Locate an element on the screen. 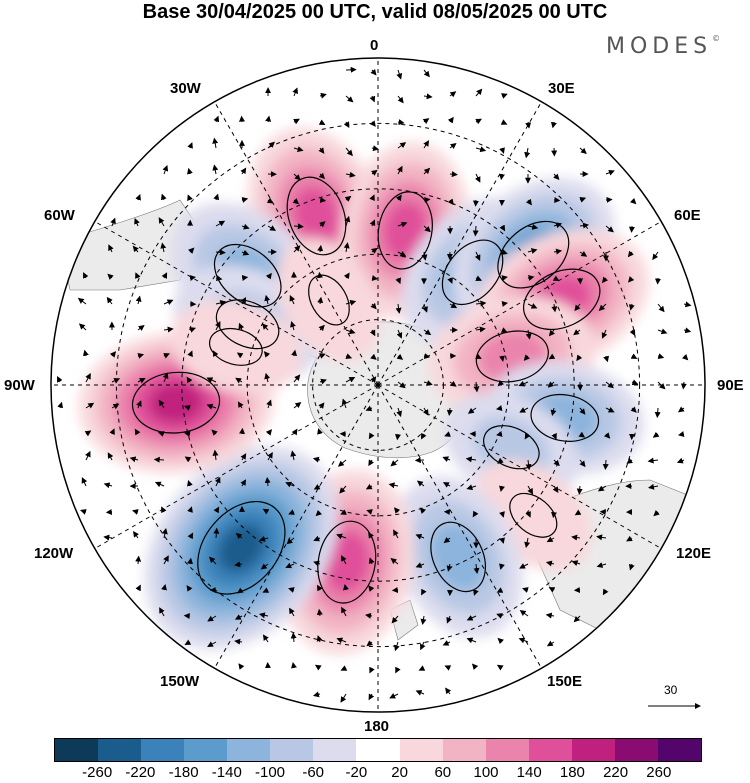 The height and width of the screenshot is (783, 750). lon-label-60e: 60E is located at coordinates (687, 215).